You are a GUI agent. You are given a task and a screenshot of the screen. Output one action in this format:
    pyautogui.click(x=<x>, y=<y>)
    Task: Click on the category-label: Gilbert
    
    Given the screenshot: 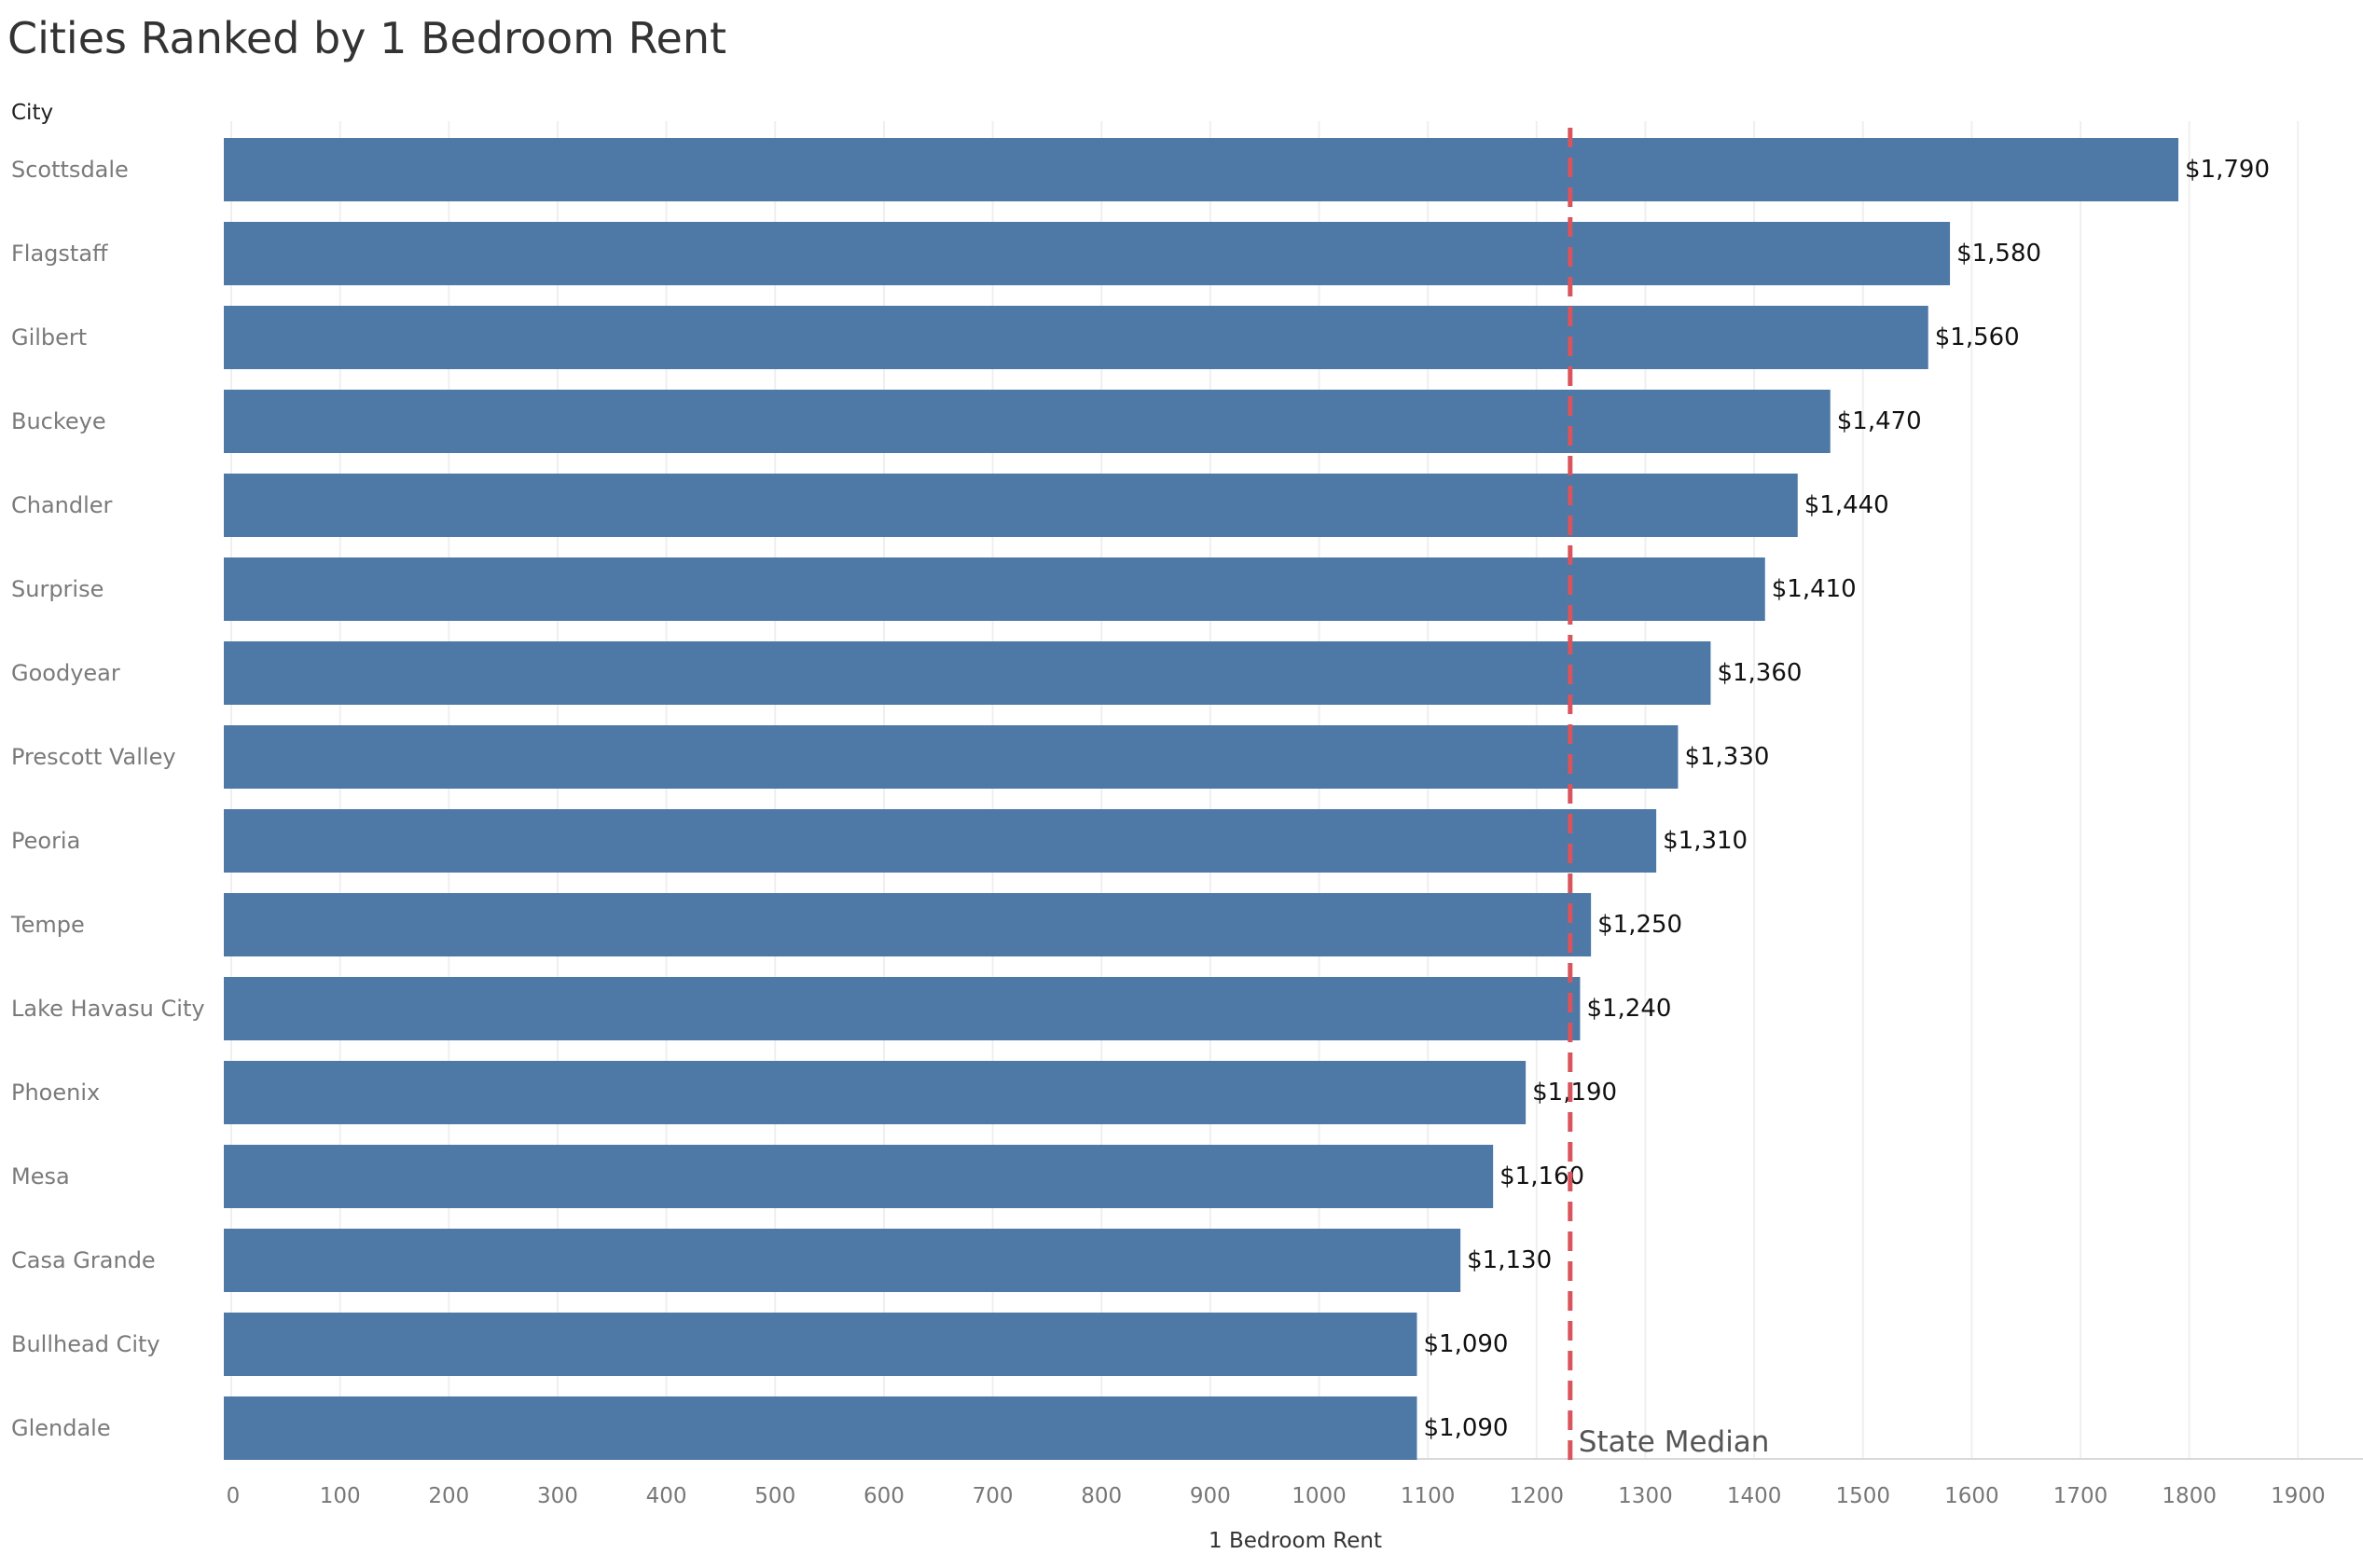 What is the action you would take?
    pyautogui.click(x=49, y=337)
    